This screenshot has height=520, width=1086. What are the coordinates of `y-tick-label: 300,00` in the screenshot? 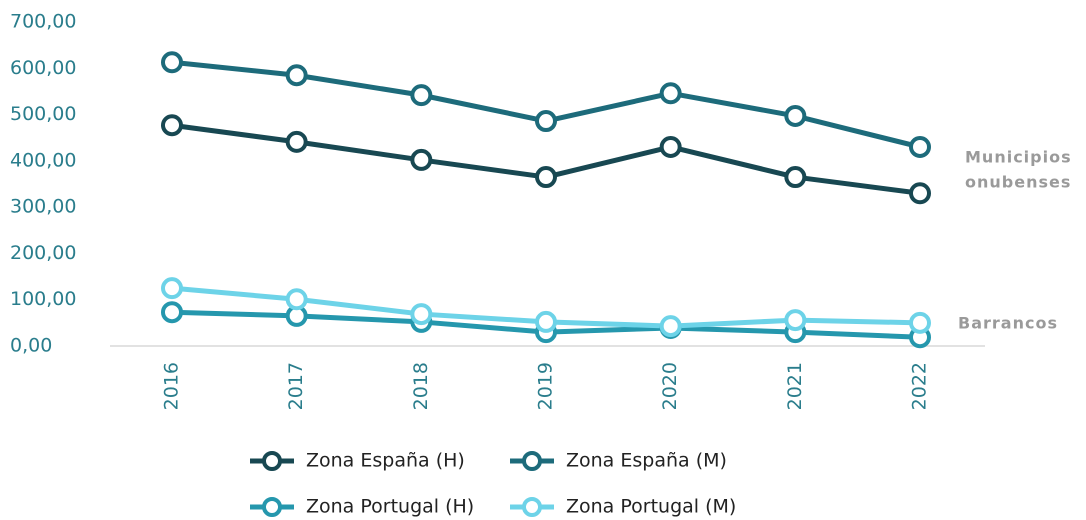 It's located at (43, 207).